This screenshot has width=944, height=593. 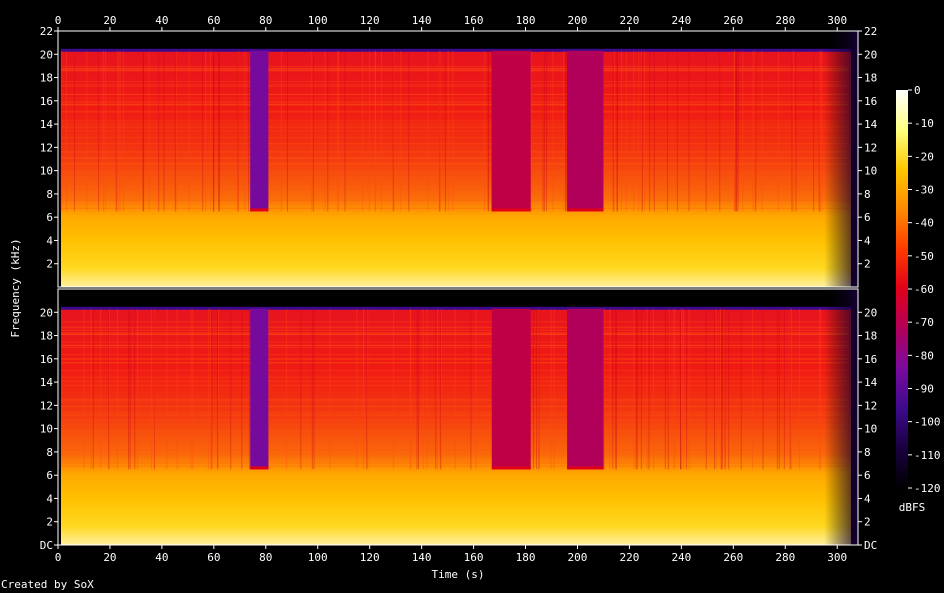 What do you see at coordinates (733, 20) in the screenshot?
I see `x-tick-label: 260` at bounding box center [733, 20].